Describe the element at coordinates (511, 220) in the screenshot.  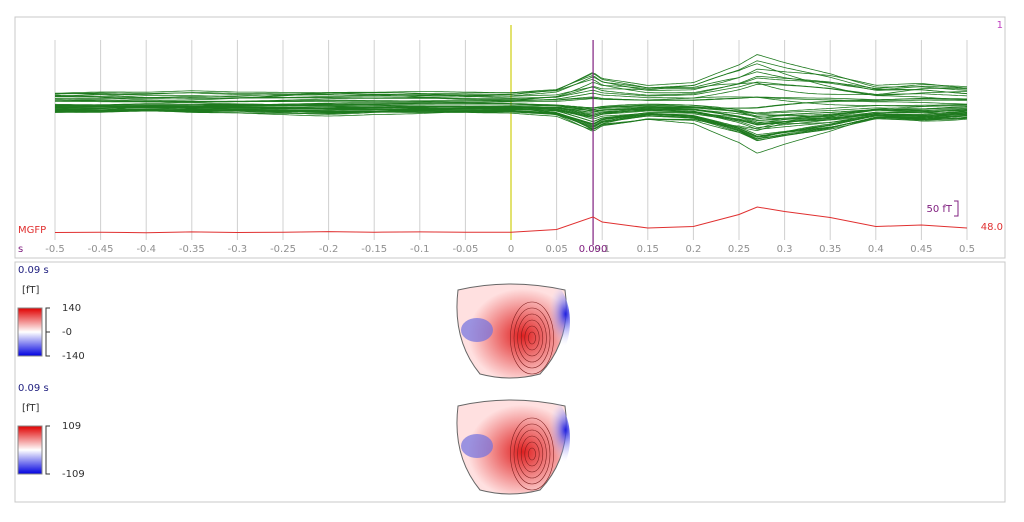
I see `mgfp-line` at that location.